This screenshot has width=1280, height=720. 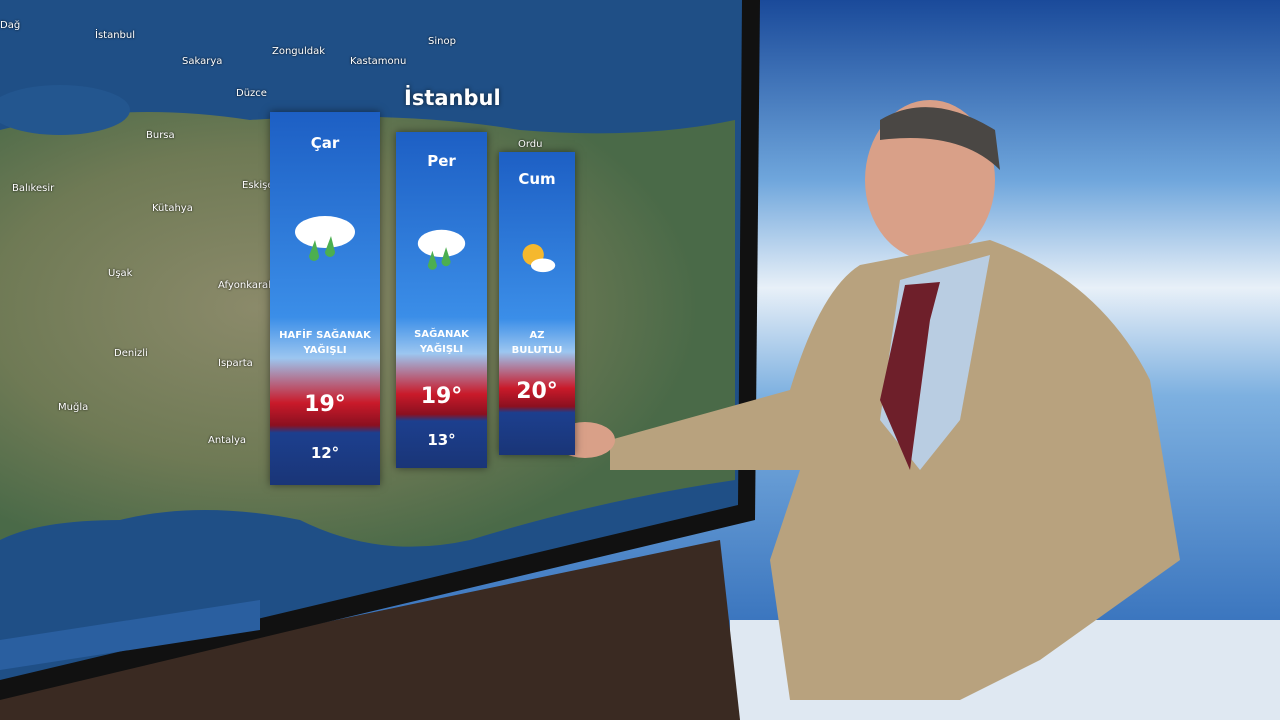 What do you see at coordinates (325, 452) in the screenshot?
I see `low-temp: 12°` at bounding box center [325, 452].